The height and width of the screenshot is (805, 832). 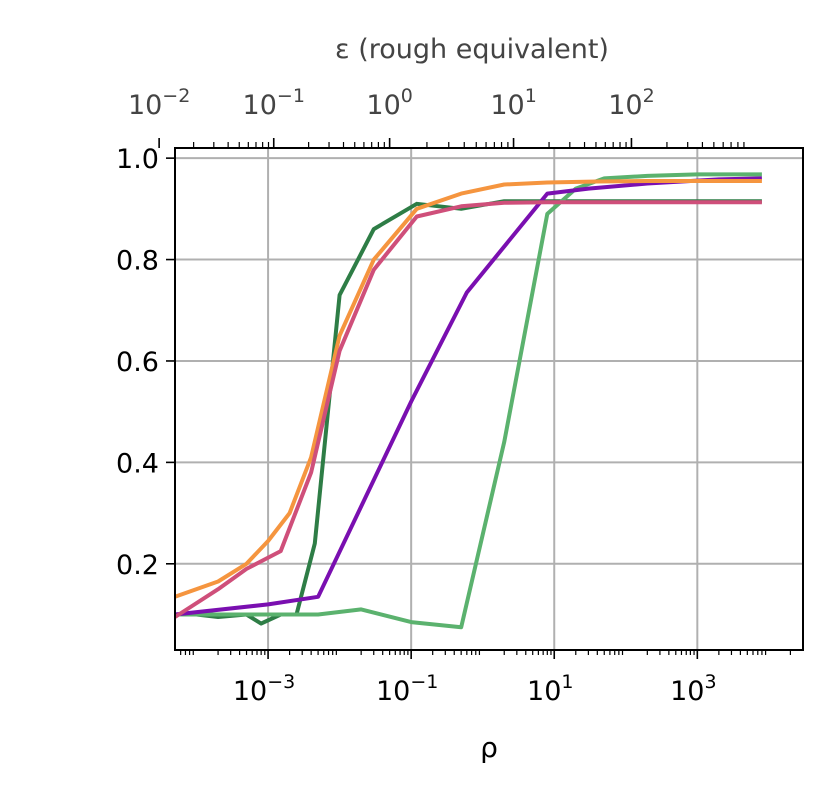 What do you see at coordinates (137, 159) in the screenshot?
I see `y-tick-label: 1.0` at bounding box center [137, 159].